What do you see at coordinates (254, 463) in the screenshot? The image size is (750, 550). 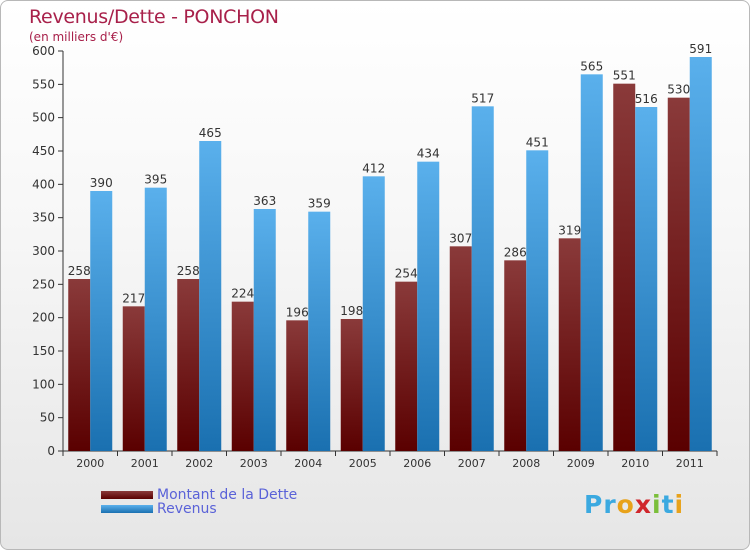 I see `x-tick-label: 2003` at bounding box center [254, 463].